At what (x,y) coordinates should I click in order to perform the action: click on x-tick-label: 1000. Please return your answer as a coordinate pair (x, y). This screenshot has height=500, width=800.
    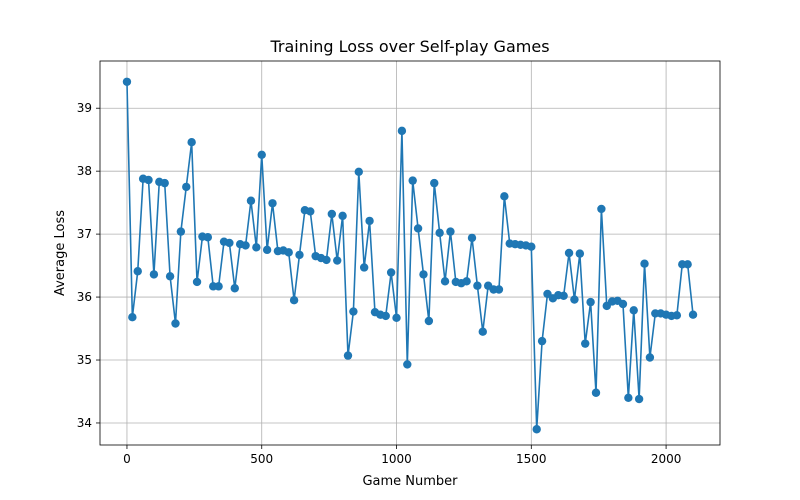
    Looking at the image, I should click on (396, 459).